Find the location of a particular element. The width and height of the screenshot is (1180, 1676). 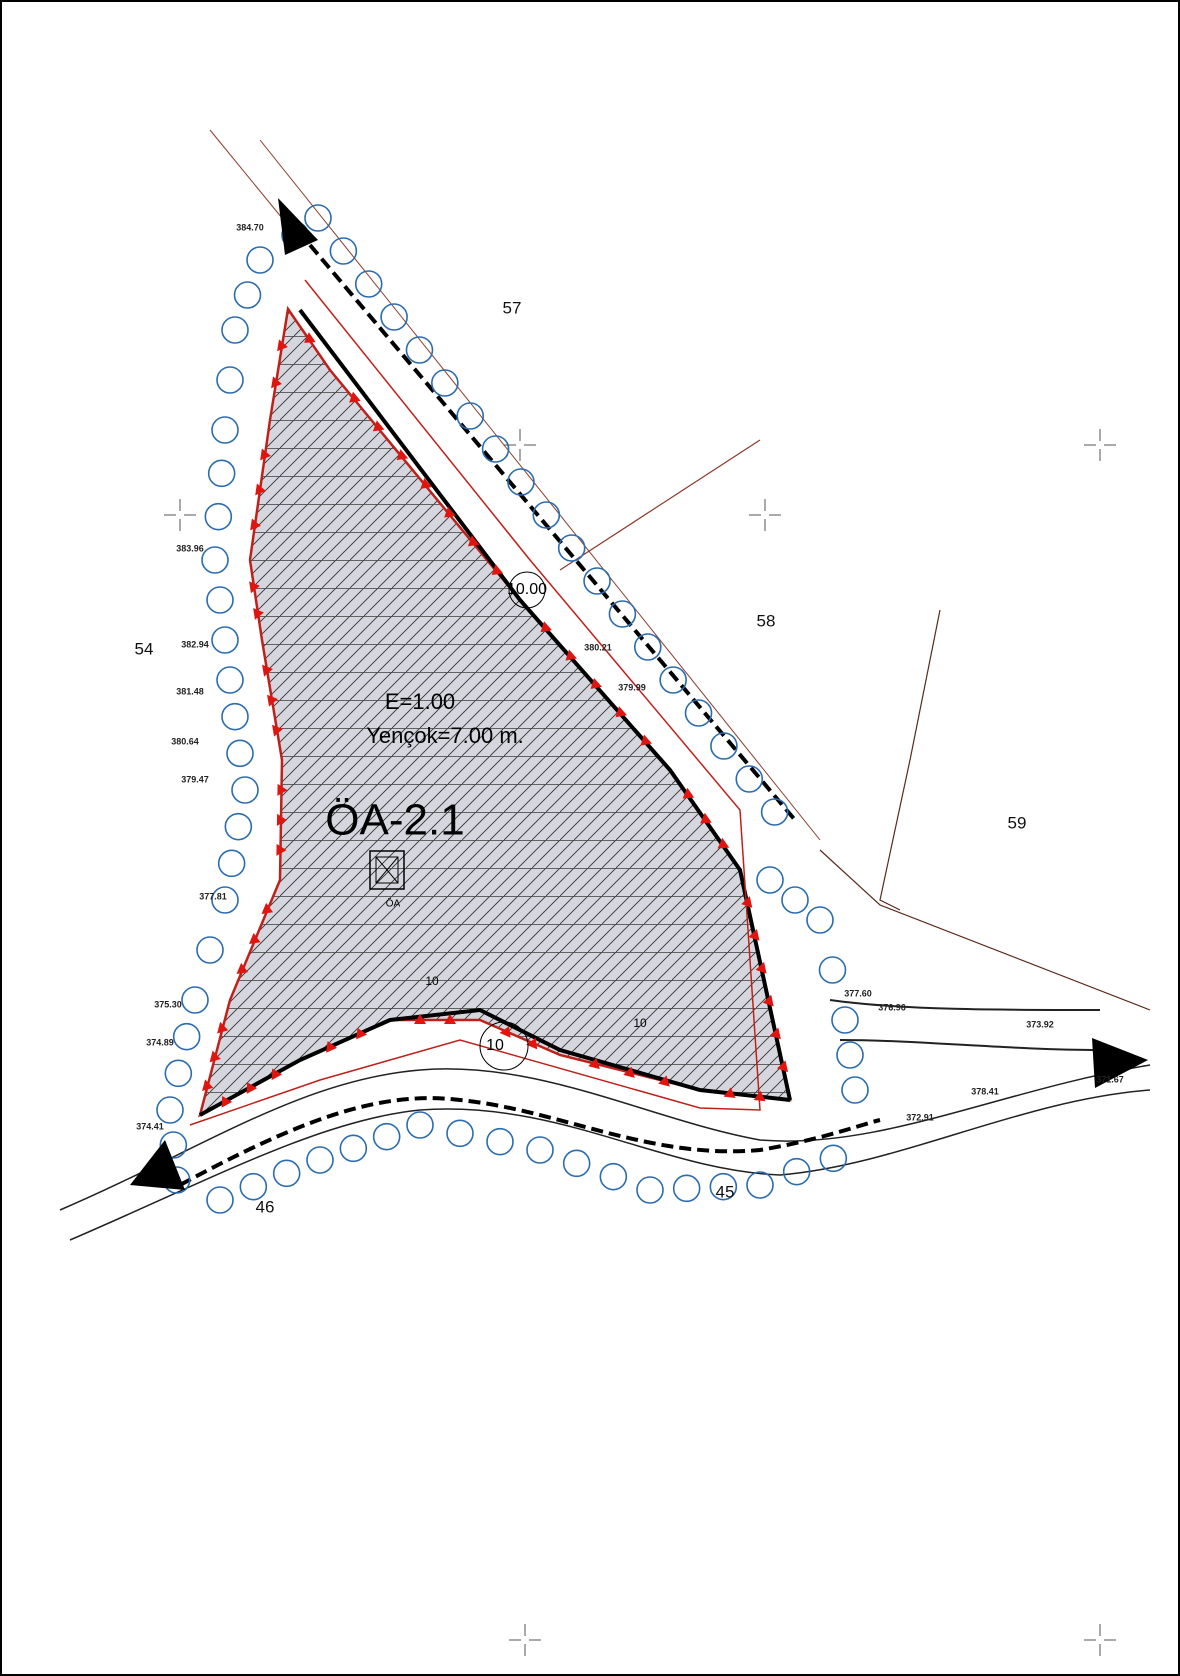

parcel-number: 54 is located at coordinates (144, 648).